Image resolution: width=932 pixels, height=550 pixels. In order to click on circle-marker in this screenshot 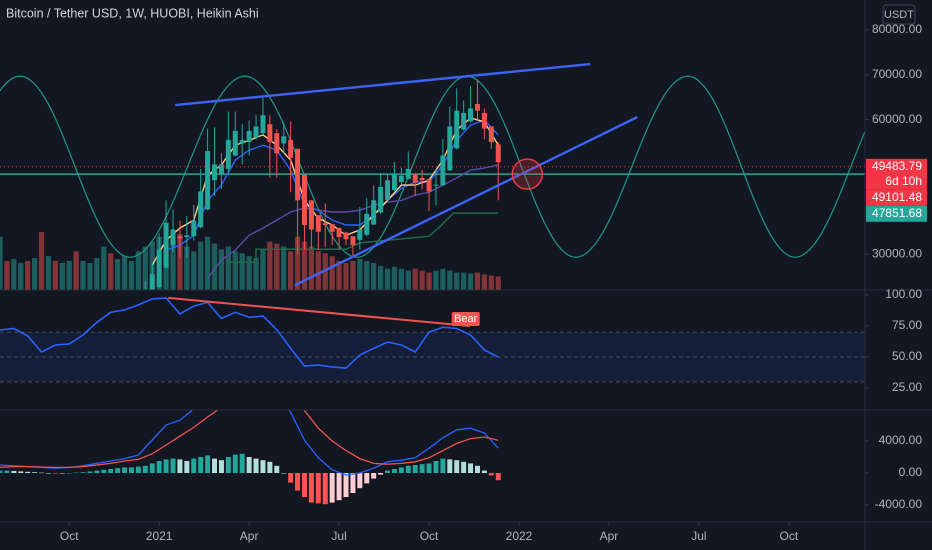, I will do `click(527, 174)`.